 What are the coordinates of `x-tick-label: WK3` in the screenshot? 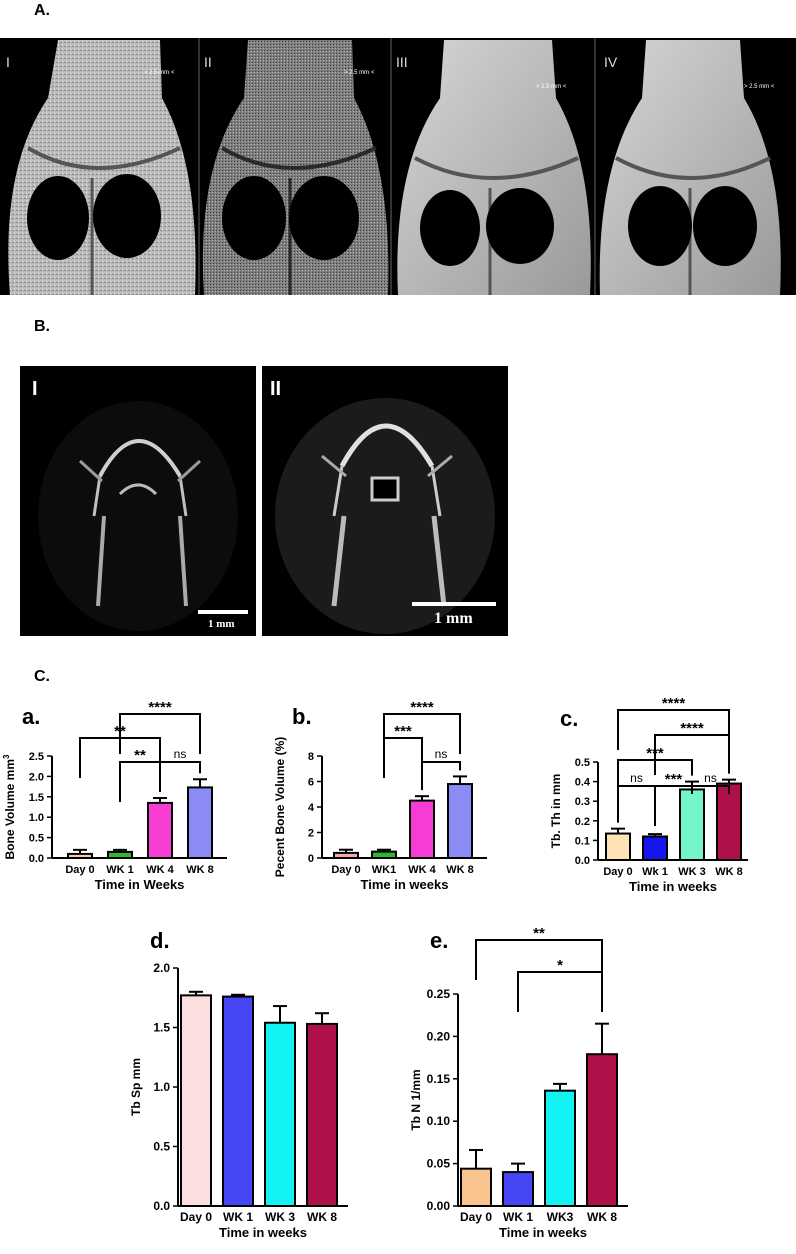 It's located at (560, 1217).